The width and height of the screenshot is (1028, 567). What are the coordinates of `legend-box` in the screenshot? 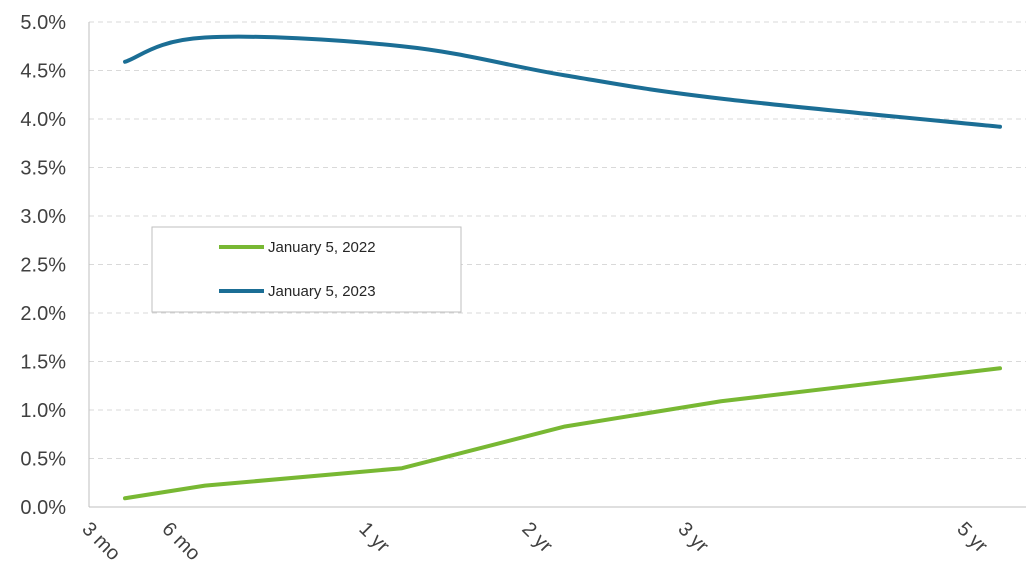 It's located at (306, 269).